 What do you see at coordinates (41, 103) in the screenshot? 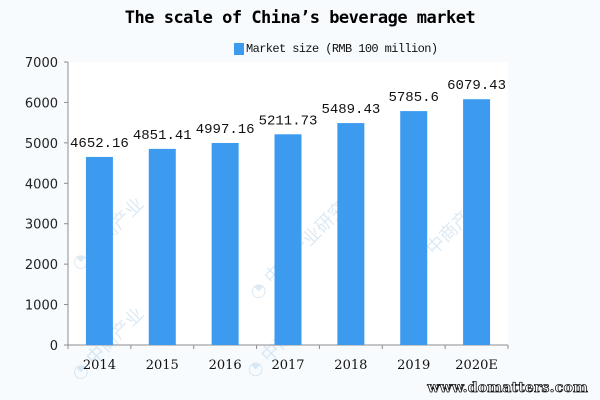
I see `y-tick-label: 6000` at bounding box center [41, 103].